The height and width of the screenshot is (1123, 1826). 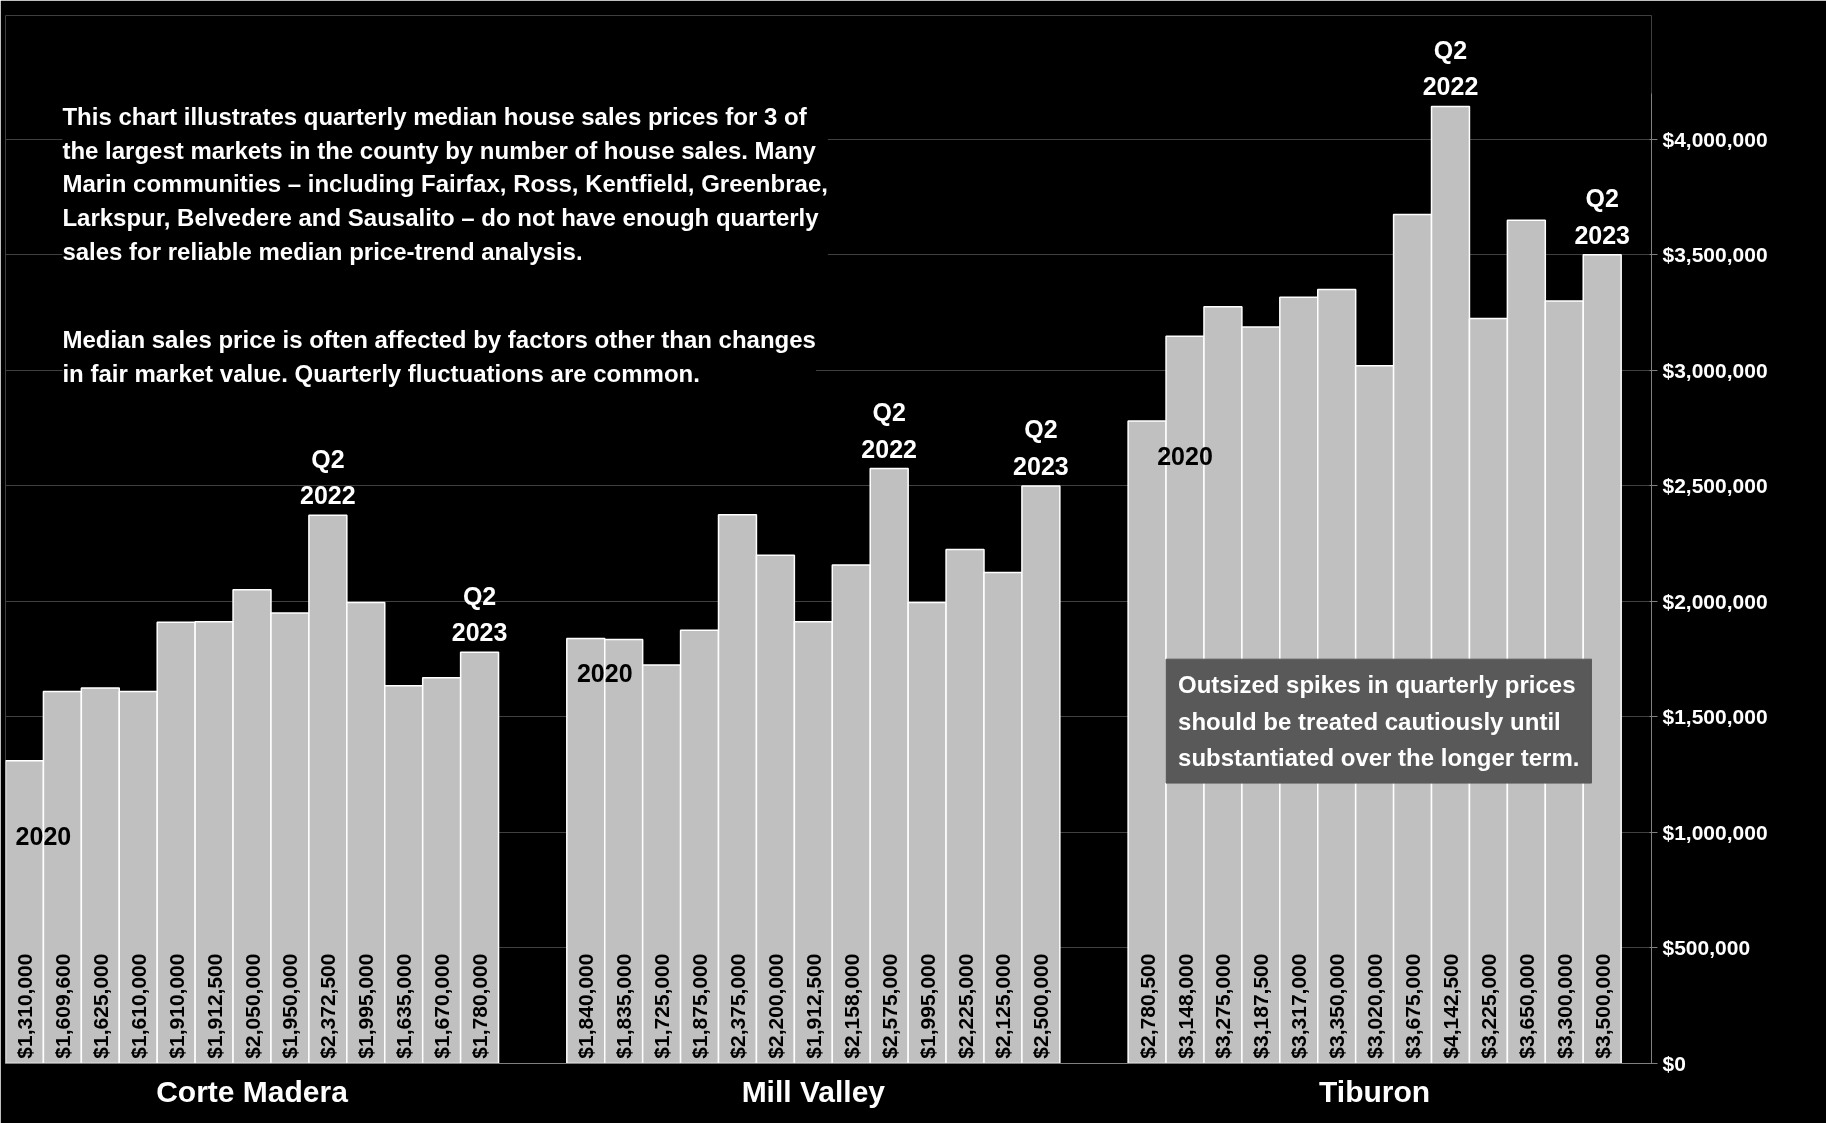 I want to click on data-label: $3,300,000, so click(x=1564, y=1006).